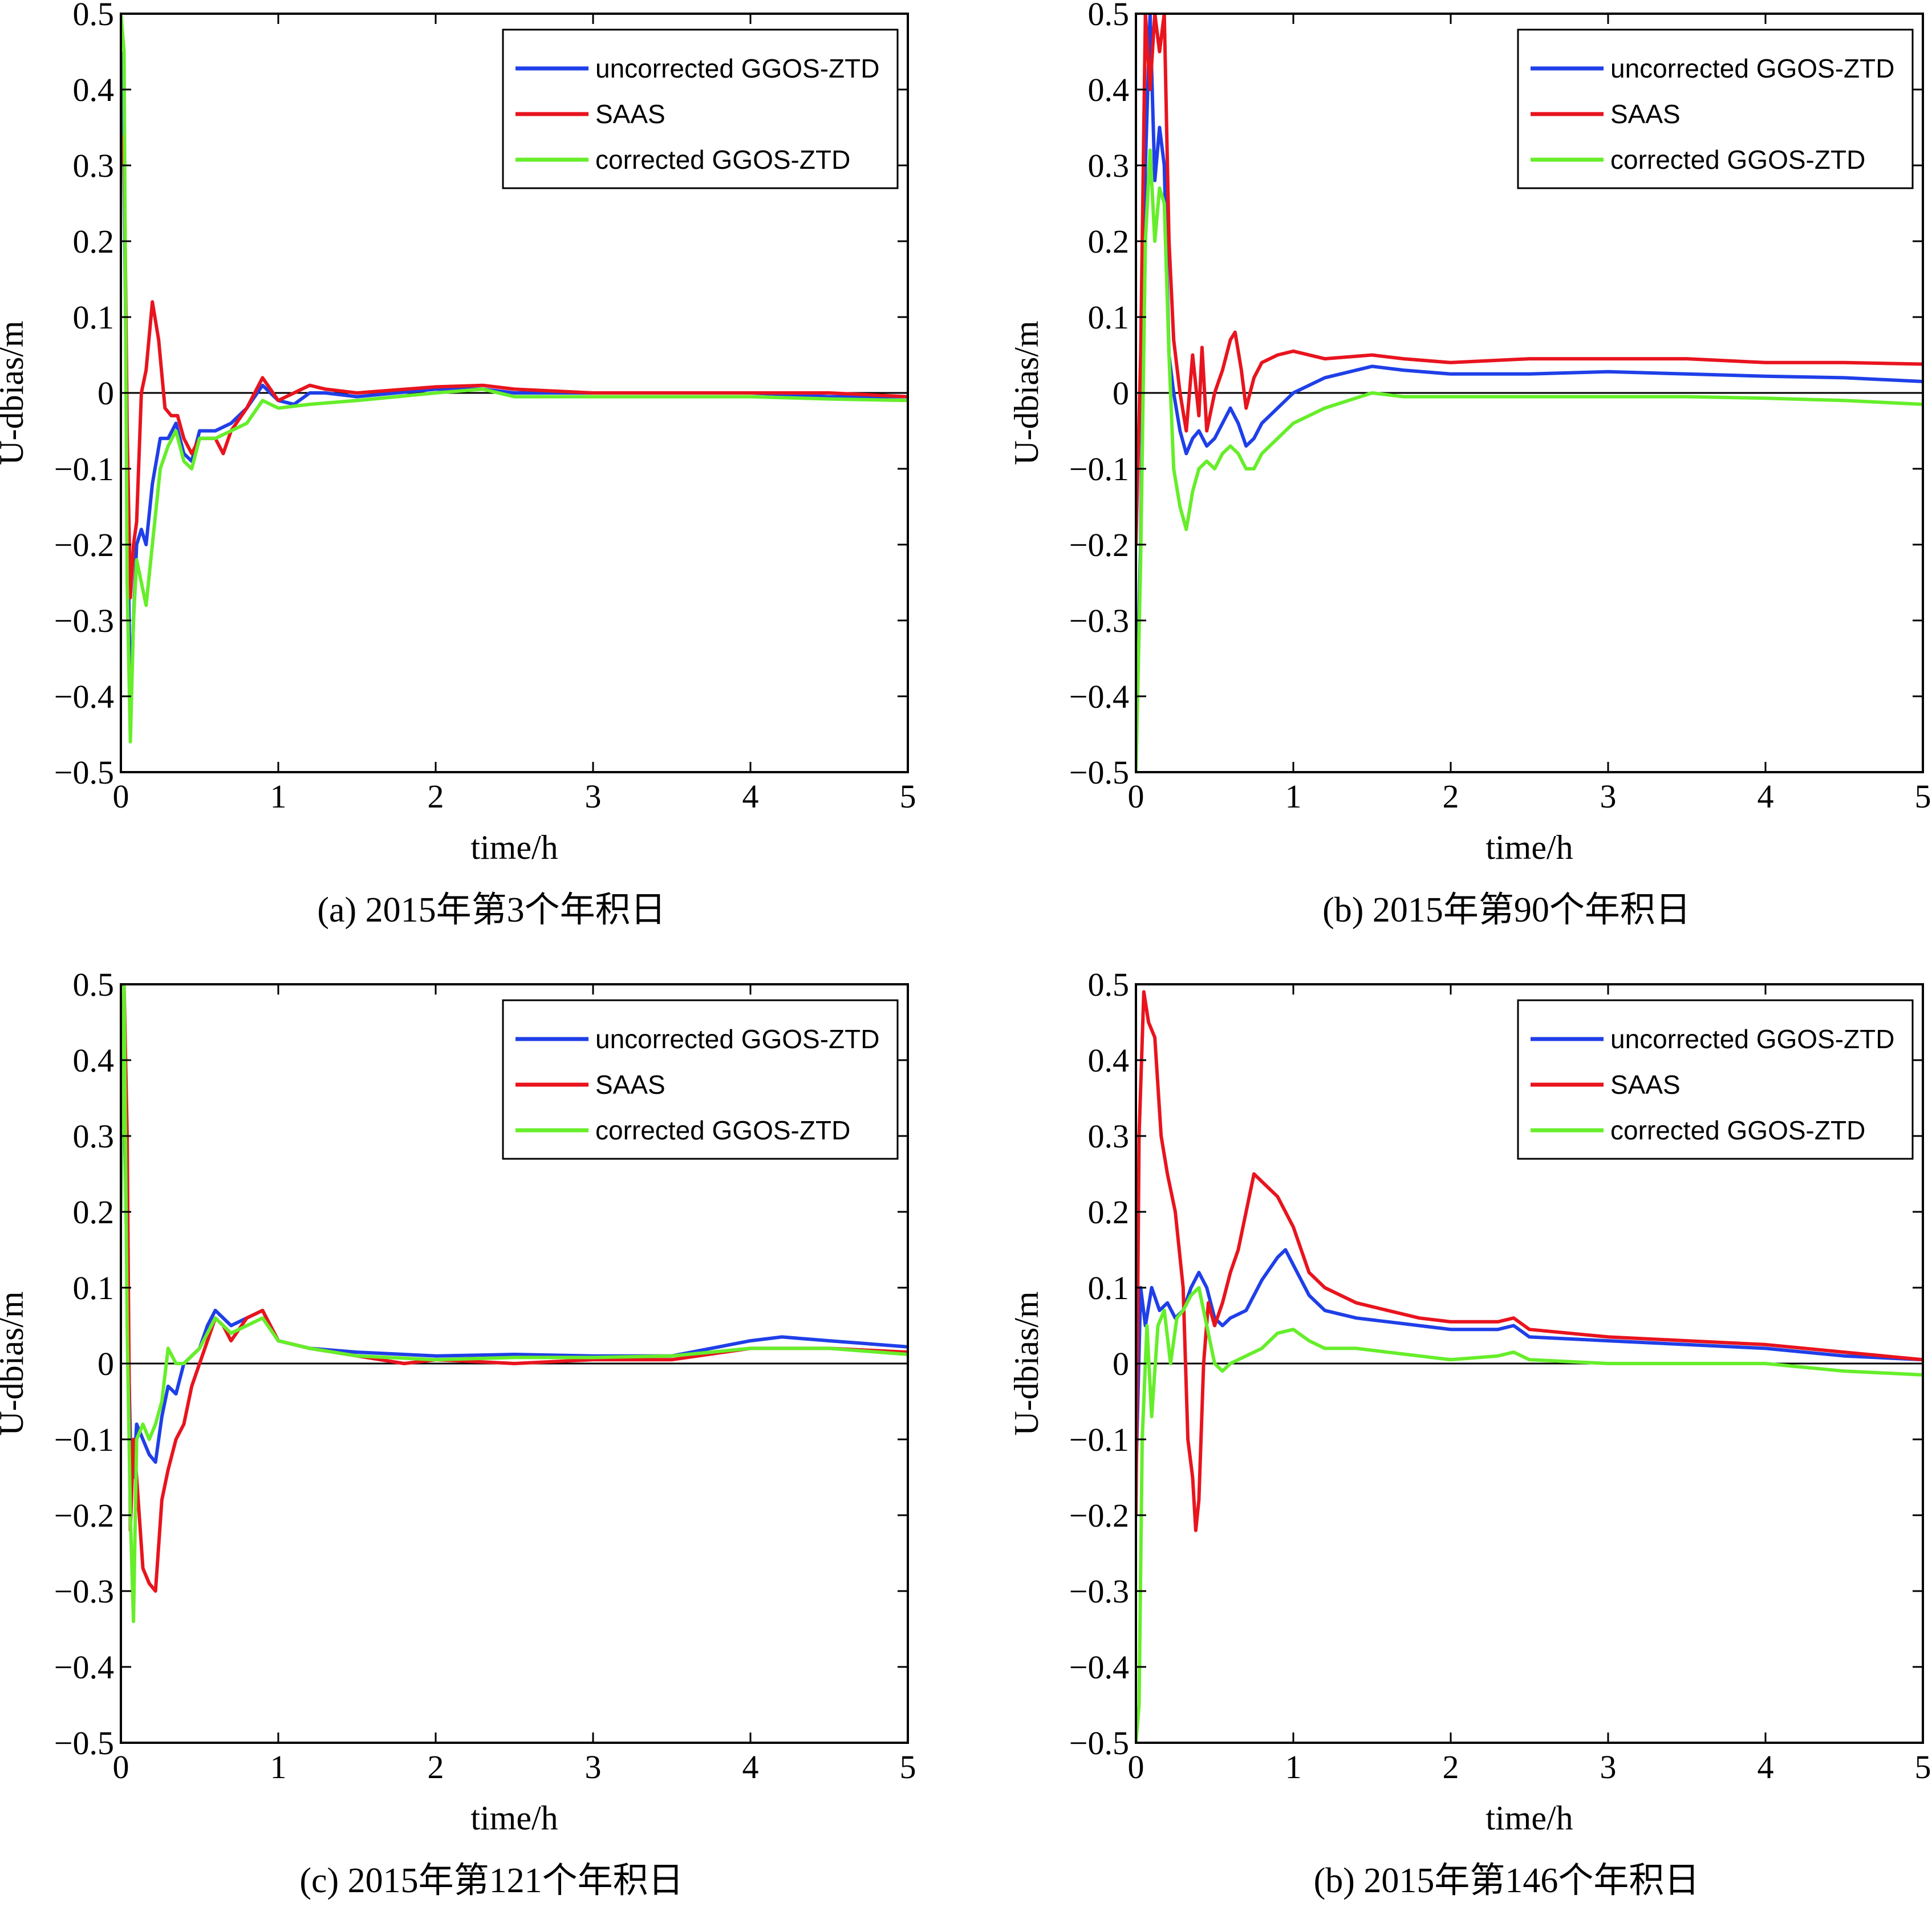 This screenshot has height=1907, width=1932. What do you see at coordinates (1507, 1880) in the screenshot?
I see `chart-caption: (b) 2015年第146个年积日` at bounding box center [1507, 1880].